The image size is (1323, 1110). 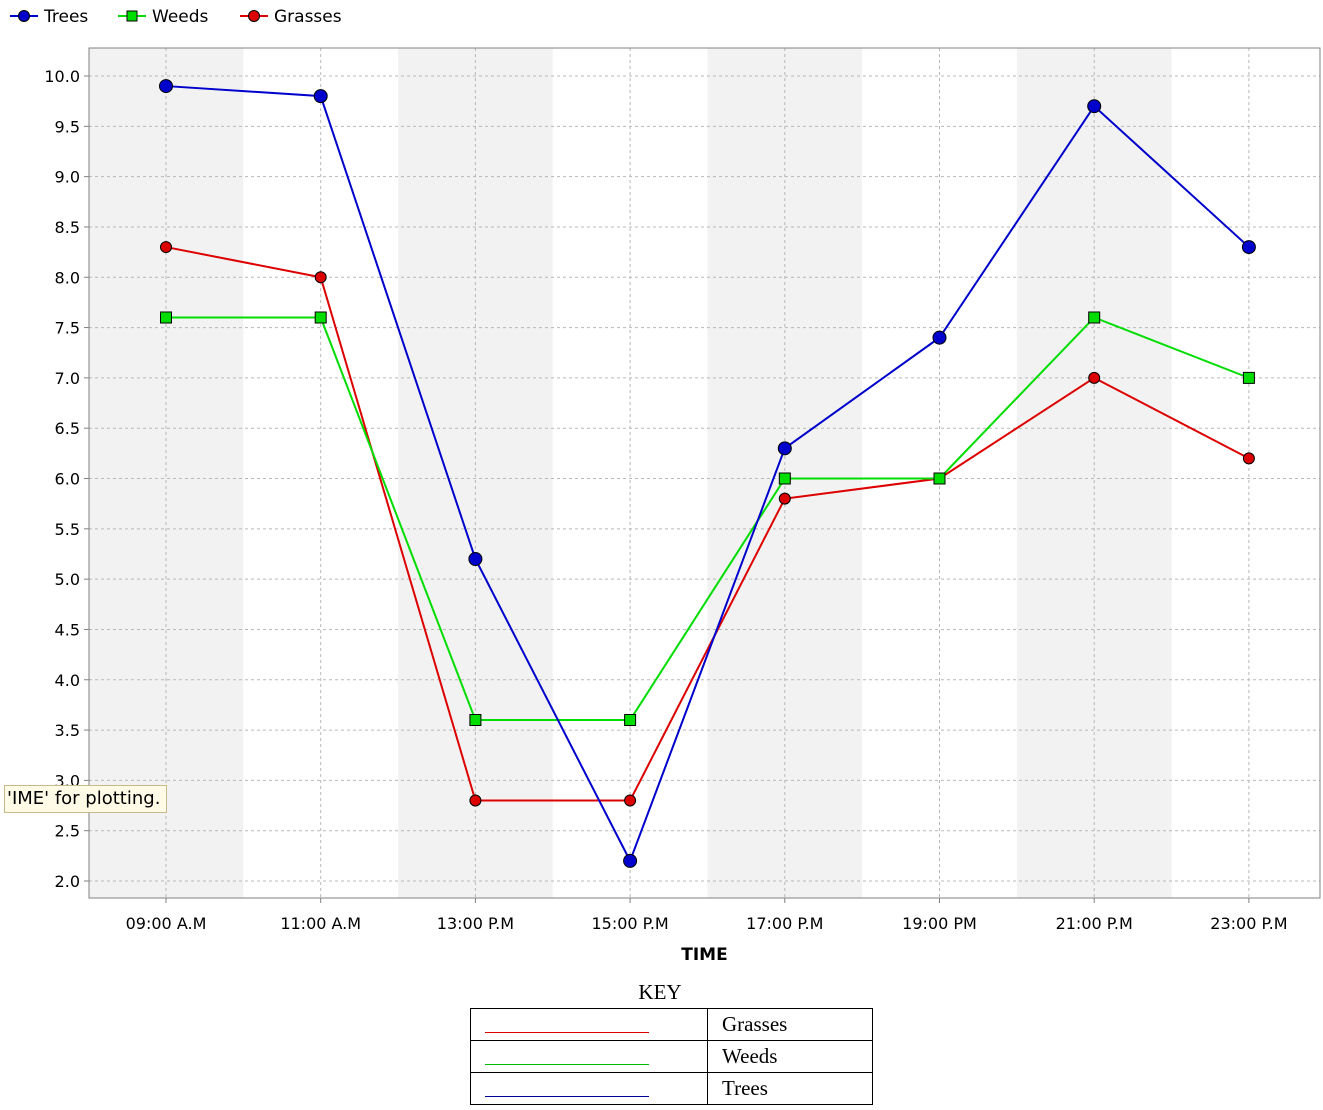 I want to click on y-tick-label: 2.5, so click(x=67, y=831).